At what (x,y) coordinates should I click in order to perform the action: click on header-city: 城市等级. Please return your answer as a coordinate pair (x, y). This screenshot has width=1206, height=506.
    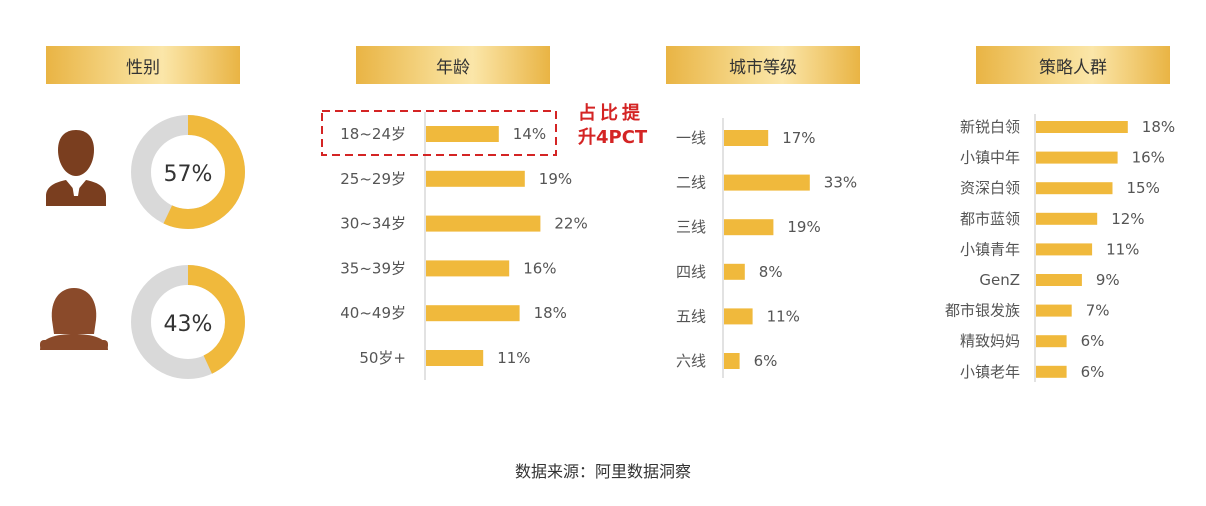
    Looking at the image, I should click on (763, 65).